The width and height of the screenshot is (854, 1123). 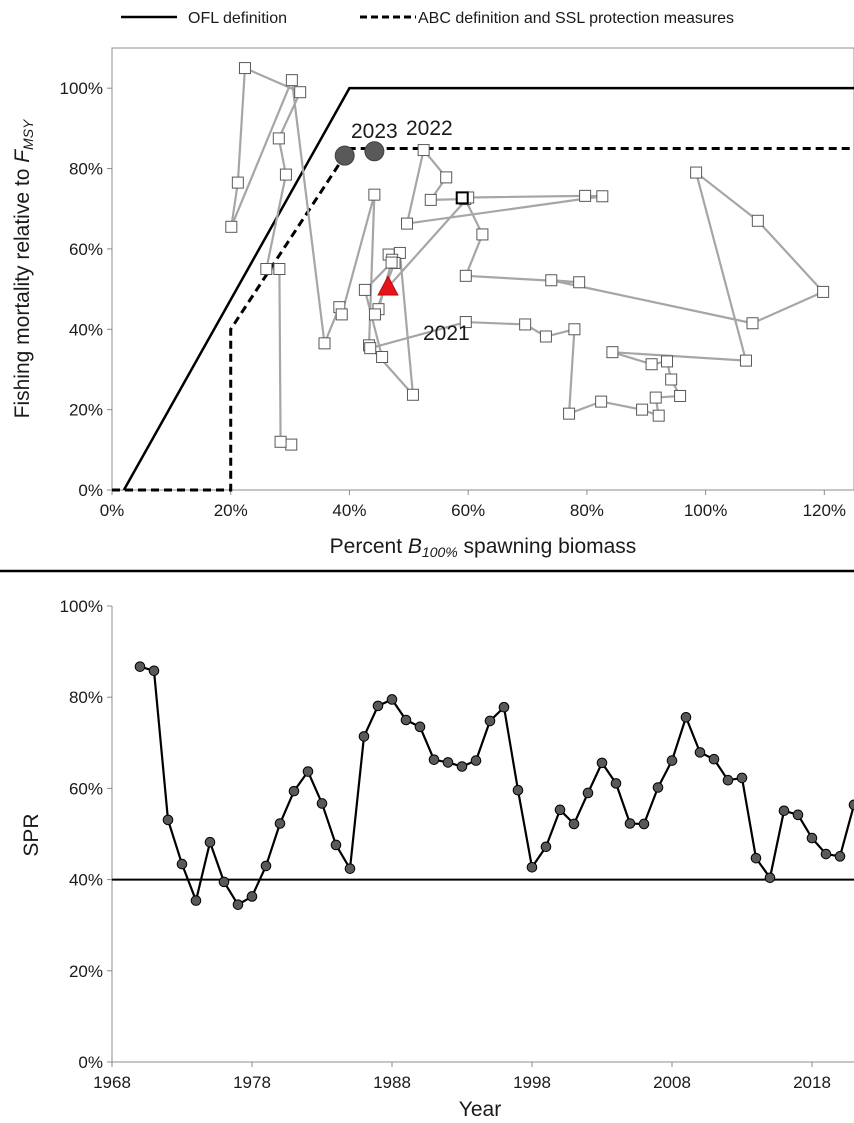 What do you see at coordinates (812, 1082) in the screenshot?
I see `x-tick-label: 2018` at bounding box center [812, 1082].